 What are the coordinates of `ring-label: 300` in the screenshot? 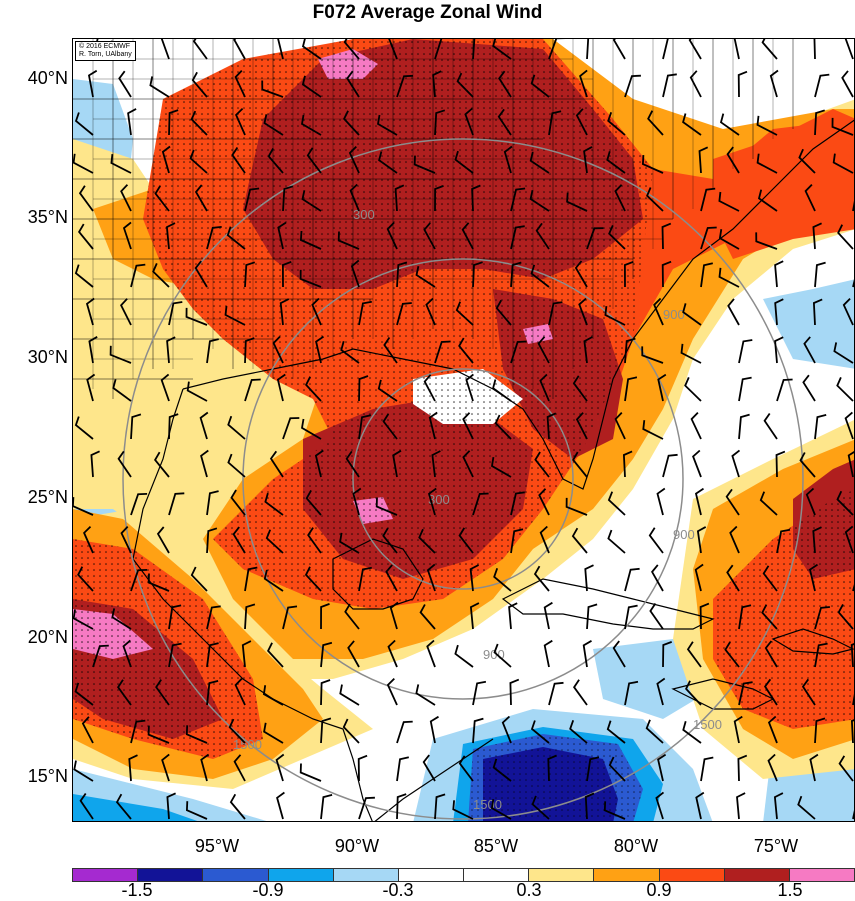 It's located at (364, 214).